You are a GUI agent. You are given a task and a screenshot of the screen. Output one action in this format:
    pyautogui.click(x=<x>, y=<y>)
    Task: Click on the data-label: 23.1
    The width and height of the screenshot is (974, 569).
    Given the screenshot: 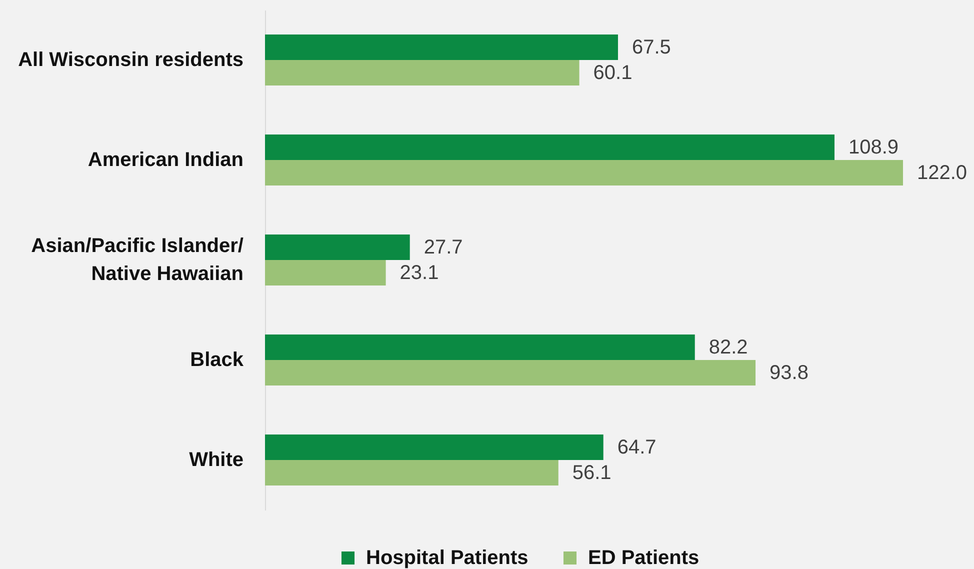 What is the action you would take?
    pyautogui.click(x=419, y=273)
    